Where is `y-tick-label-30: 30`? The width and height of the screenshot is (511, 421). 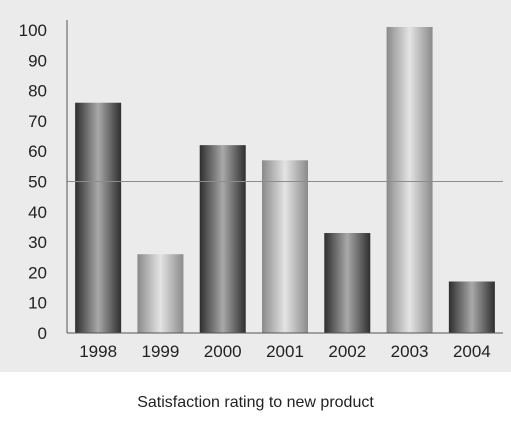
y-tick-label-30: 30 is located at coordinates (37, 242).